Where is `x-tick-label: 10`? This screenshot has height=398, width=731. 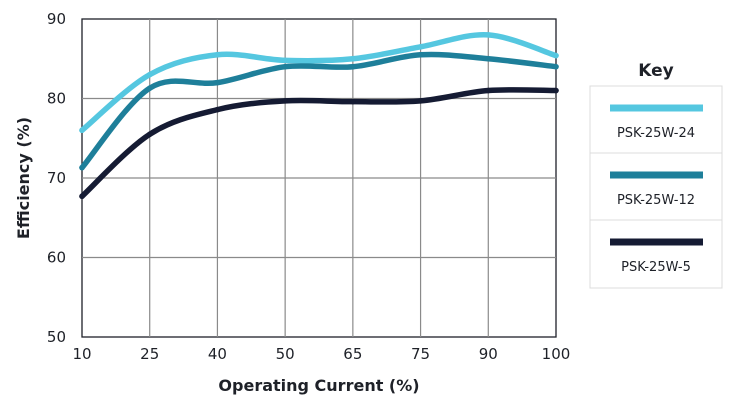
x-tick-label: 10 is located at coordinates (81, 354).